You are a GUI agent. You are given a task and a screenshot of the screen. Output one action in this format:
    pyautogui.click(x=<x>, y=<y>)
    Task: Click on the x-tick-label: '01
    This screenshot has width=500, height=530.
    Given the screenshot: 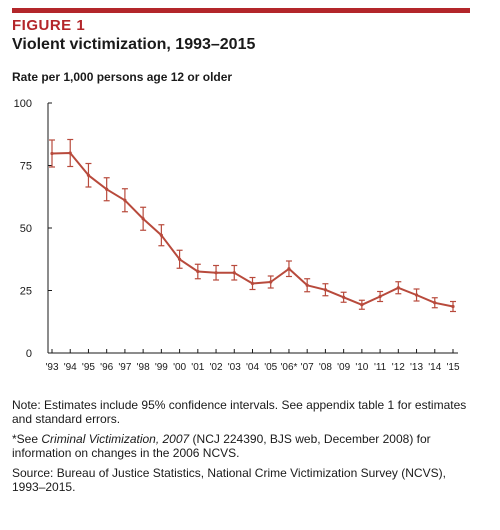 What is the action you would take?
    pyautogui.click(x=197, y=367)
    